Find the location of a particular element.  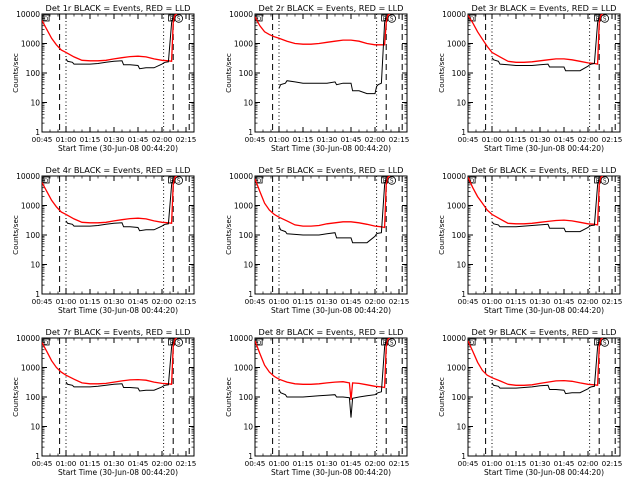

plot-title: Det 3r BLACK = Events, RED = LLD is located at coordinates (544, 8).